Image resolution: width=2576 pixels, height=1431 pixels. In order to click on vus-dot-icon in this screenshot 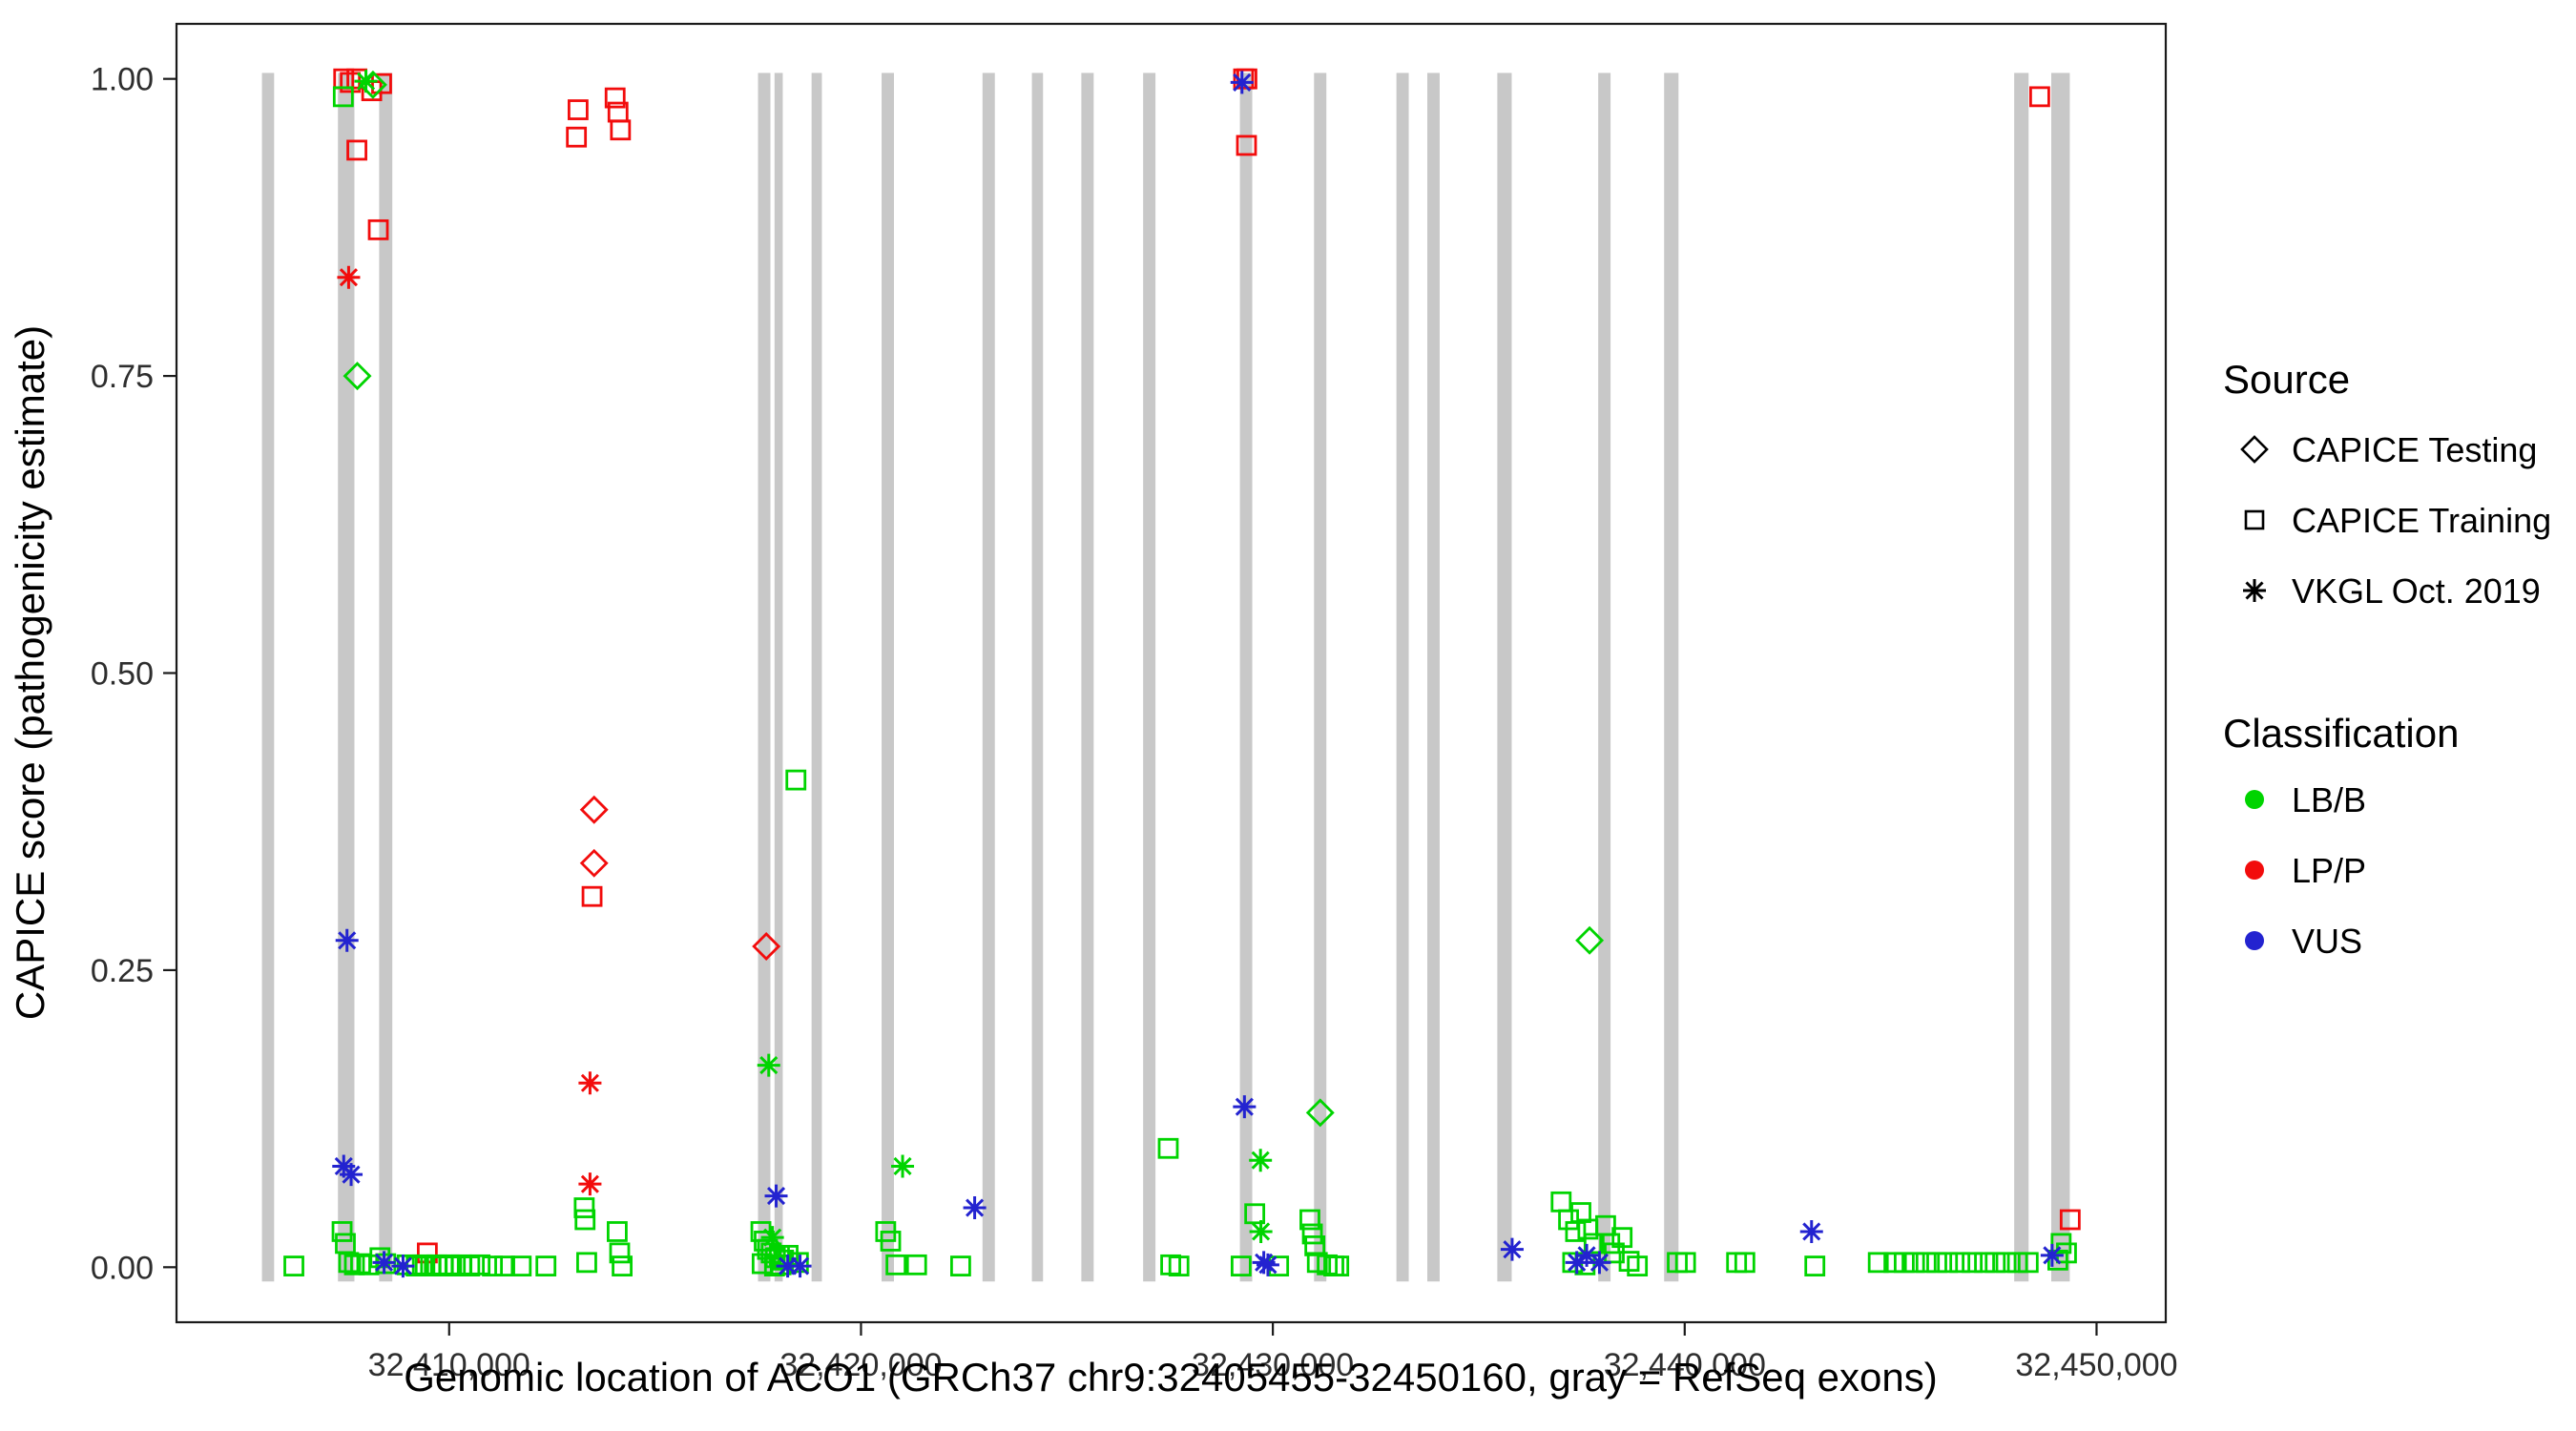, I will do `click(2254, 940)`.